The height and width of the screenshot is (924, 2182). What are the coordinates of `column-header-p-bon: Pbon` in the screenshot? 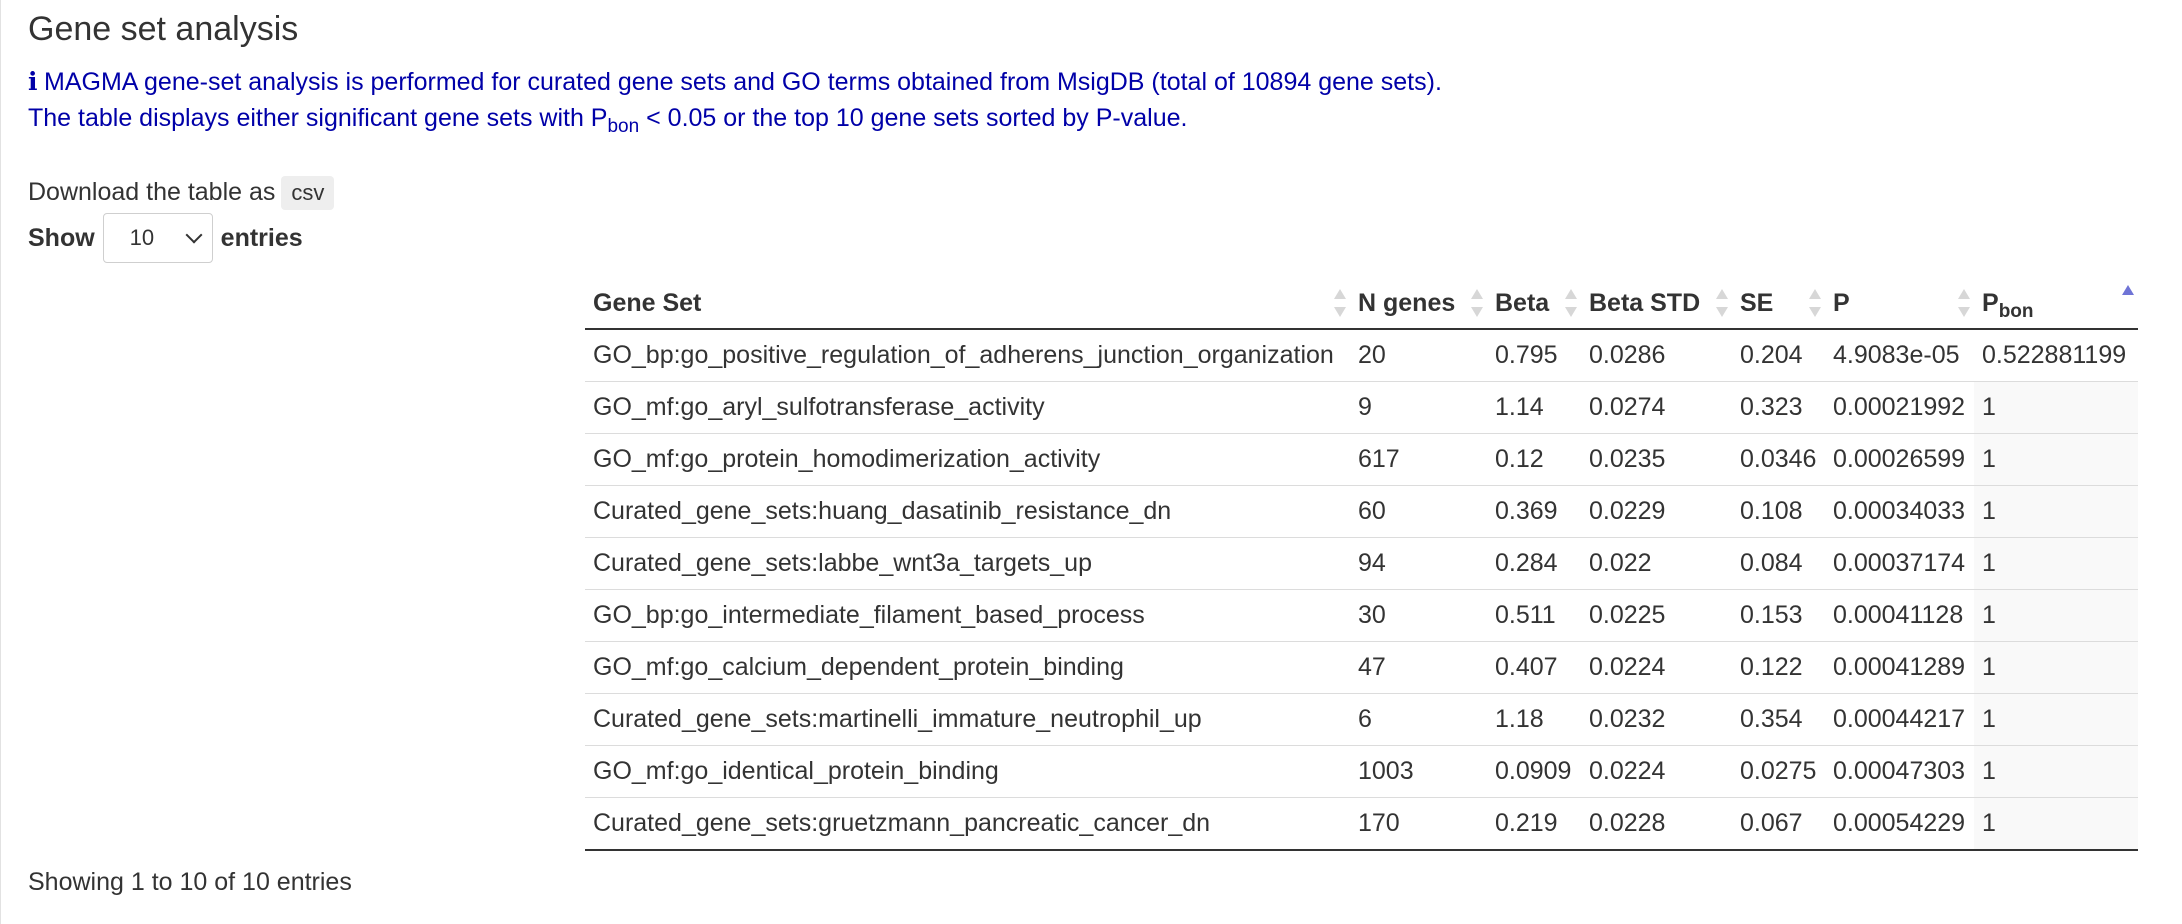 It's located at (2056, 304).